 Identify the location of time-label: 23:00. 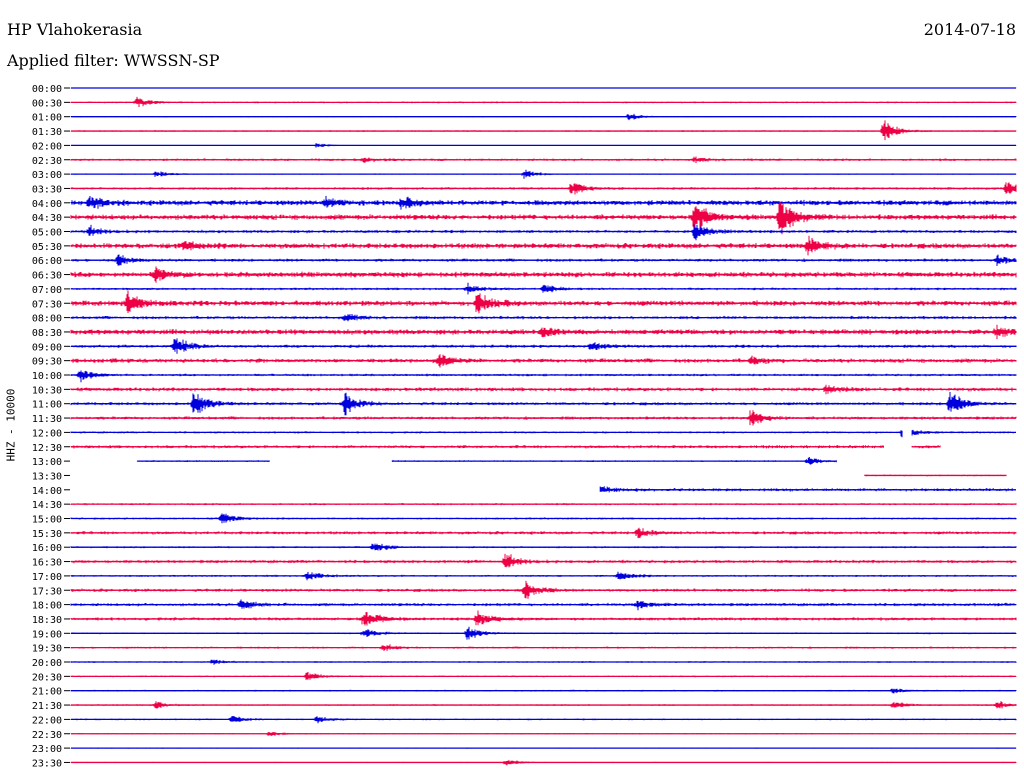
(47, 749).